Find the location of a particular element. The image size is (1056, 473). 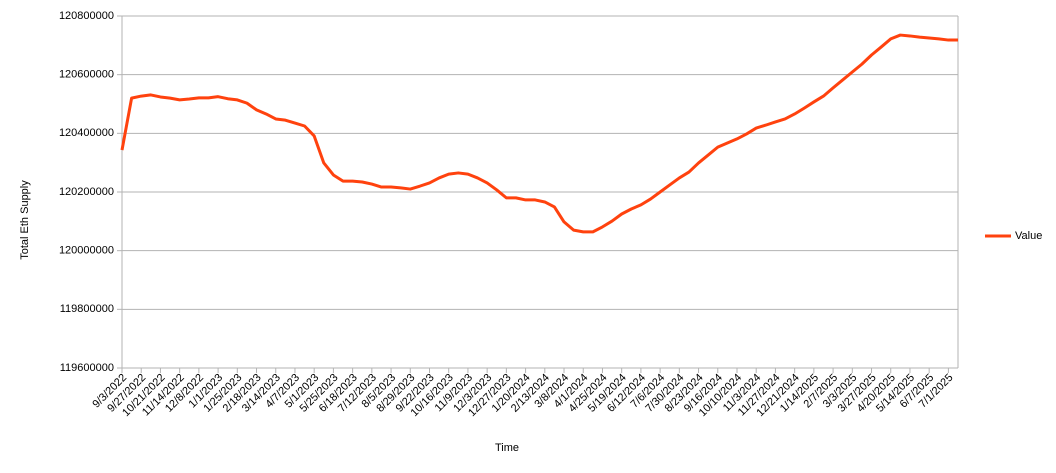

legend-label: Value is located at coordinates (1028, 236).